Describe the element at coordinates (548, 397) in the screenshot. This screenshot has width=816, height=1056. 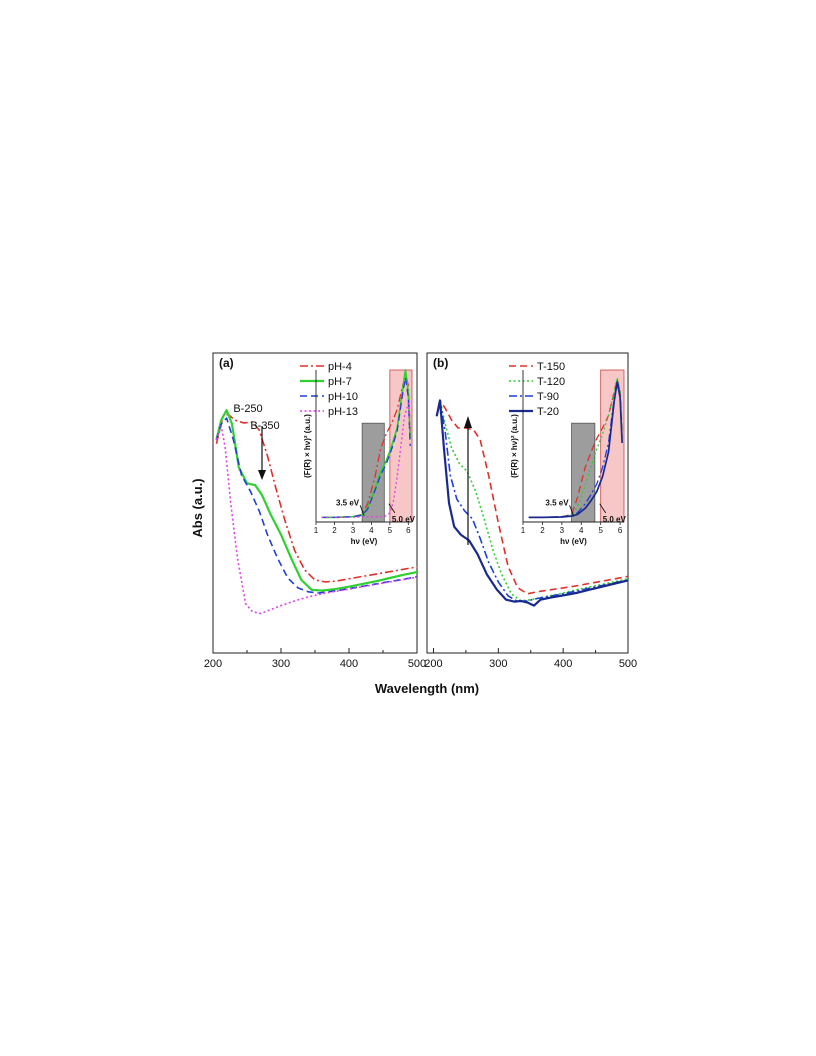
I see `legend-label: T-90` at that location.